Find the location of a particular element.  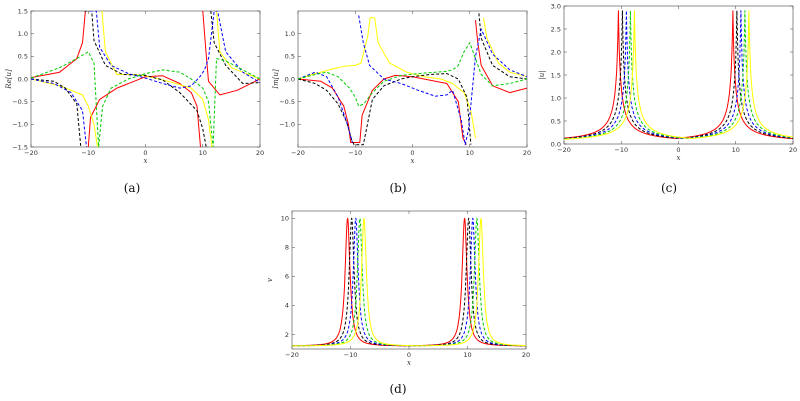

y-tick-label: 10 is located at coordinates (285, 219).